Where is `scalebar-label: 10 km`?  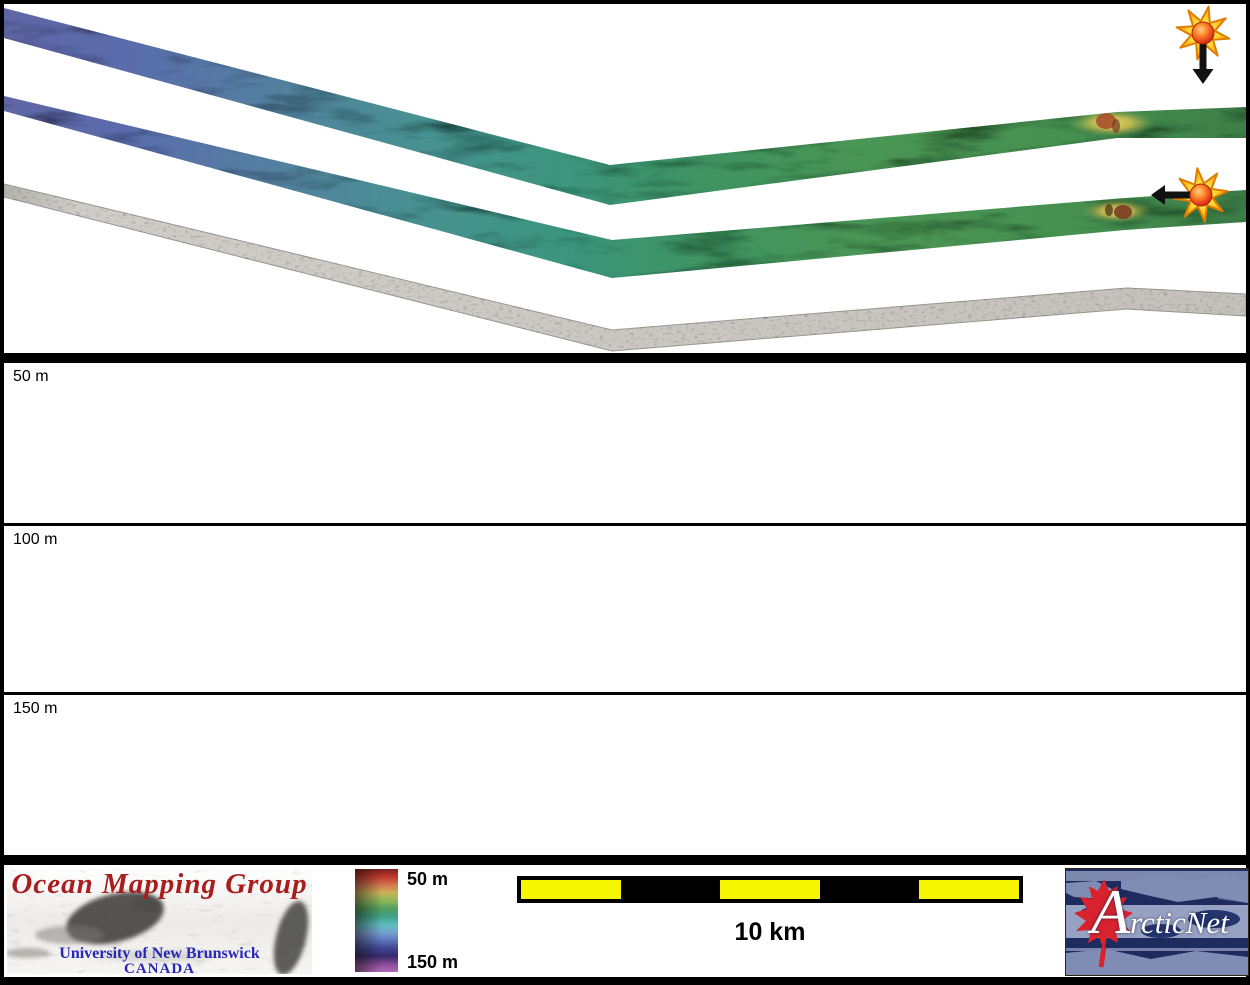 scalebar-label: 10 km is located at coordinates (770, 932).